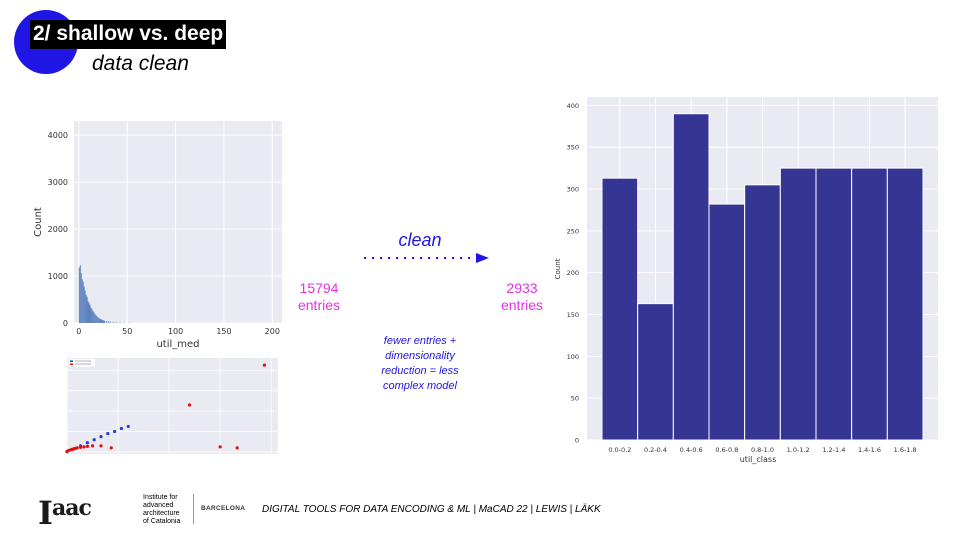 This screenshot has height=540, width=960. What do you see at coordinates (193, 509) in the screenshot?
I see `logo-divider` at bounding box center [193, 509].